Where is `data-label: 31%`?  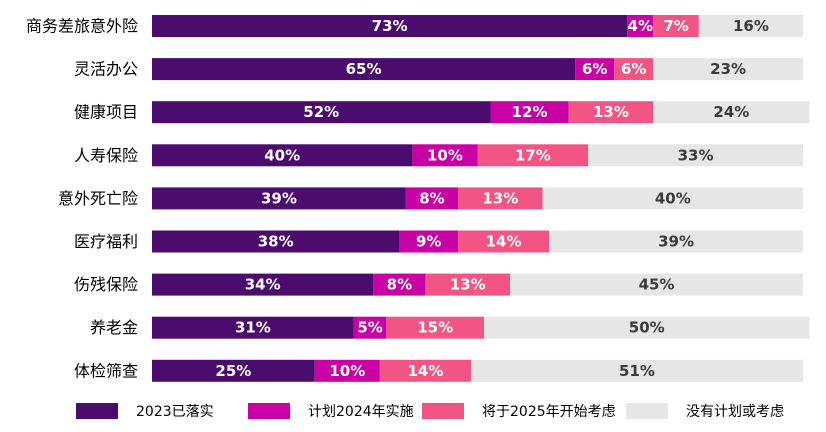
data-label: 31% is located at coordinates (253, 328).